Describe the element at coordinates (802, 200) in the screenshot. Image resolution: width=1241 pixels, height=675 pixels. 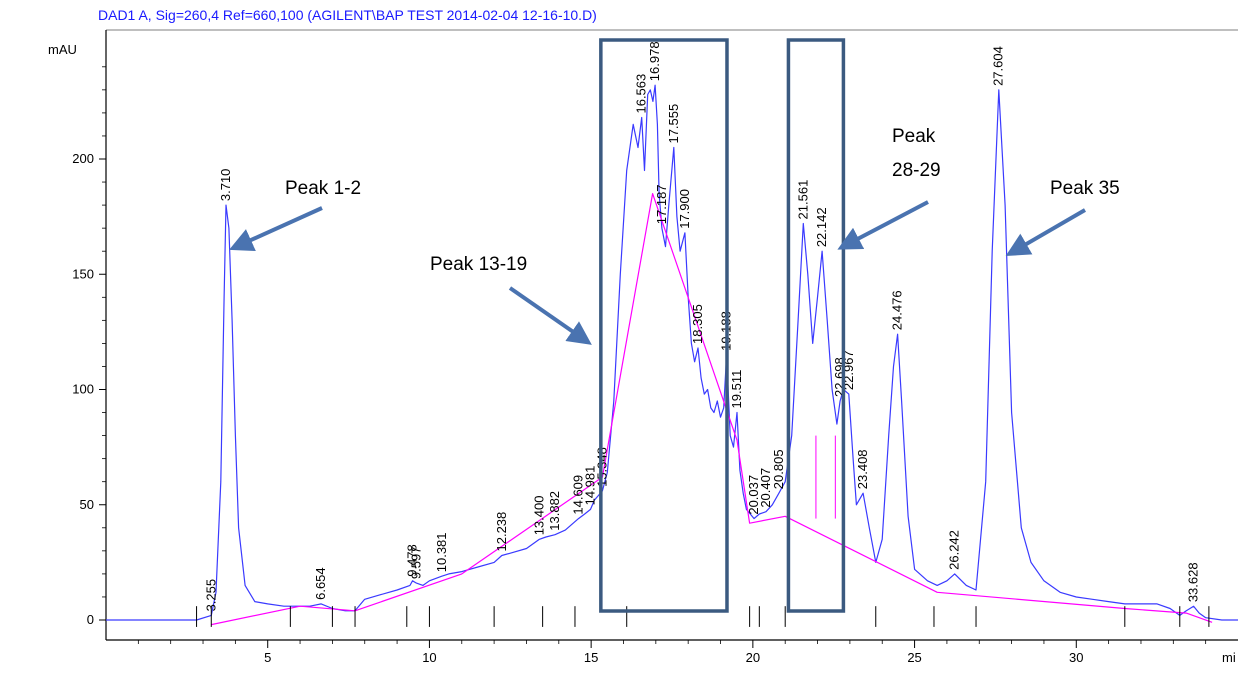
I see `peak-label: 21.561` at that location.